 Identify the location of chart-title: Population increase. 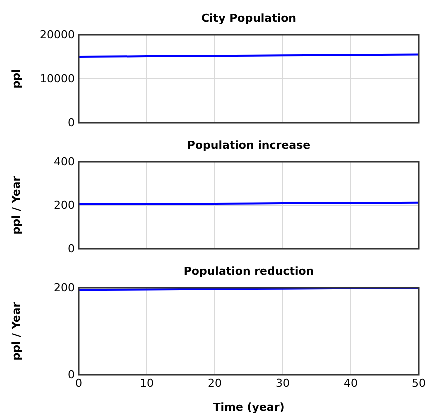
(249, 145).